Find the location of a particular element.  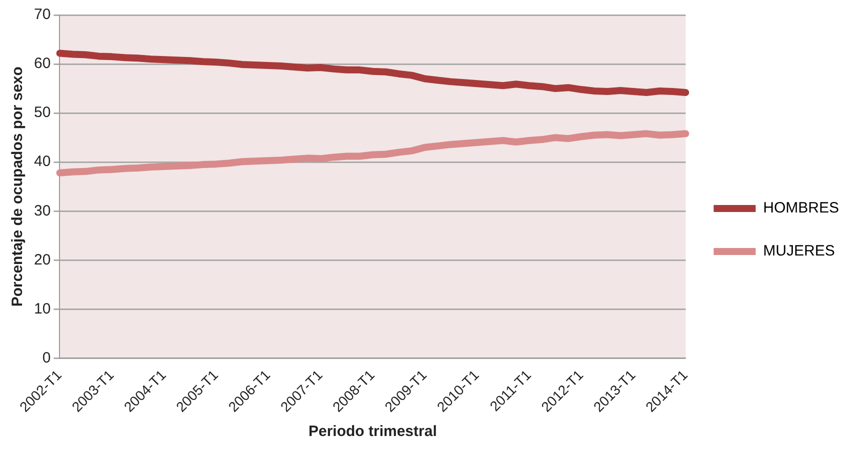

y-tick-label: 70 is located at coordinates (42, 15).